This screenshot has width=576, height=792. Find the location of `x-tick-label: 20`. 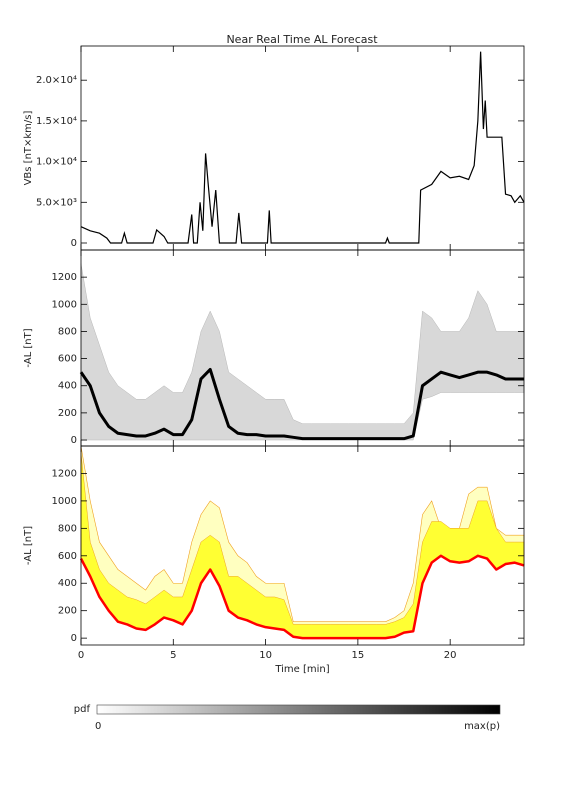

x-tick-label: 20 is located at coordinates (450, 655).